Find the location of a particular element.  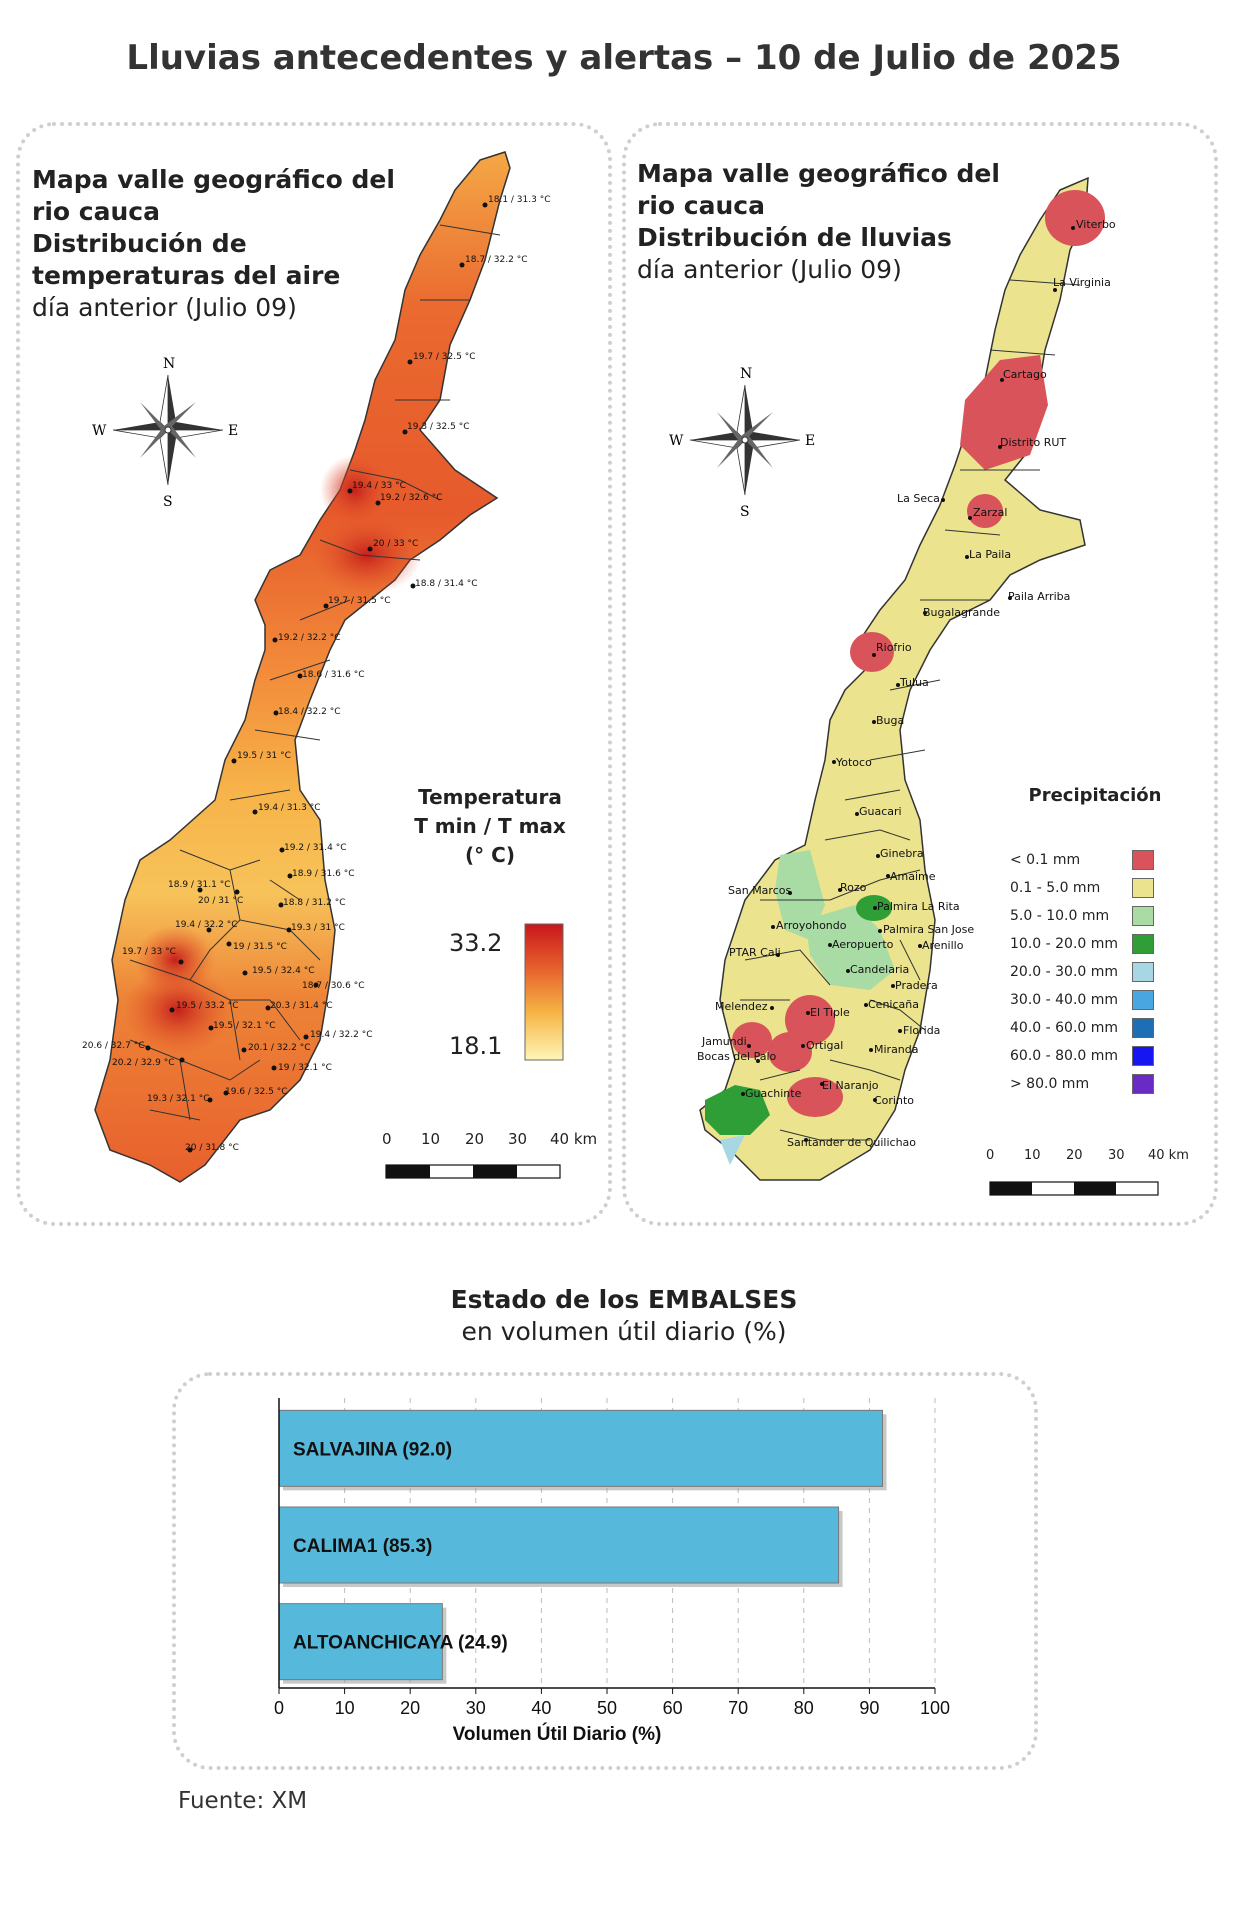

station-label: 19 / 32.1 °C is located at coordinates (305, 1068).